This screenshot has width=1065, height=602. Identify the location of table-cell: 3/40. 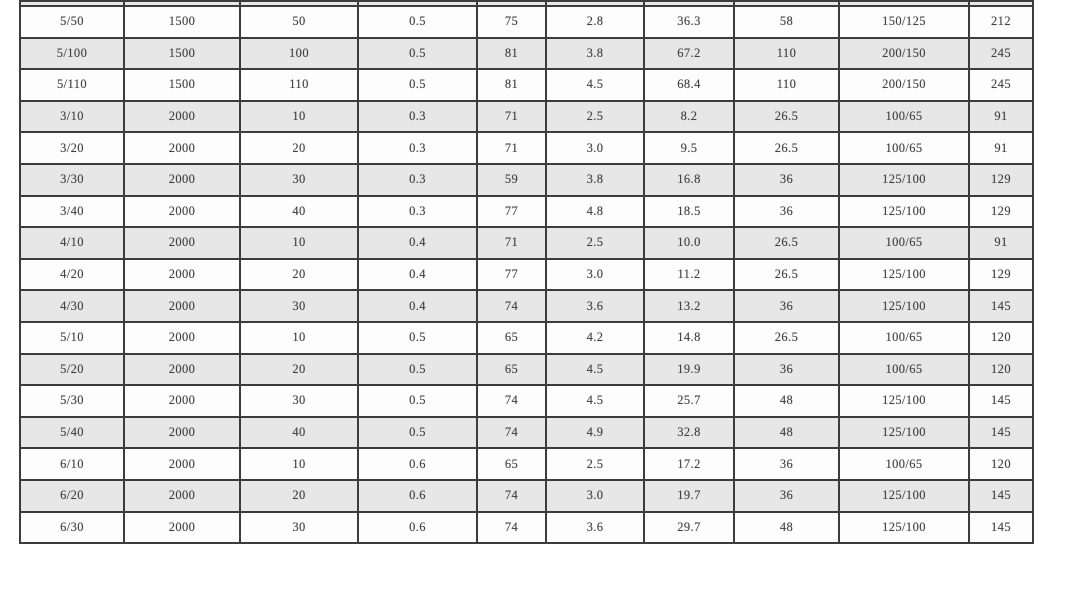
(72, 211).